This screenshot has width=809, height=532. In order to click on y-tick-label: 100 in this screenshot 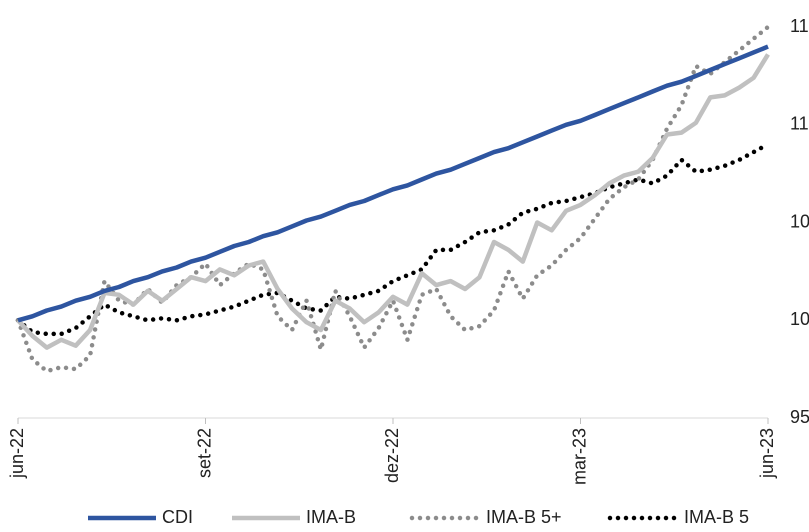, I will do `click(799, 319)`.